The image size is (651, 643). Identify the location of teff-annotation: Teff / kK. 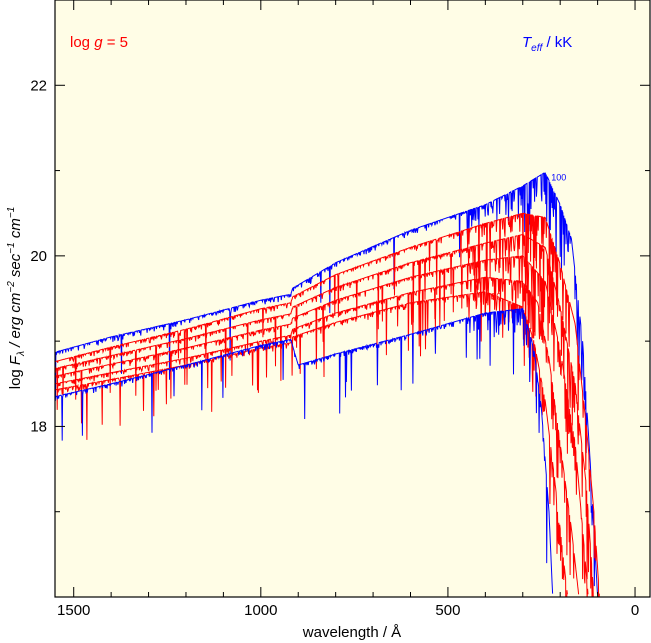
(547, 44).